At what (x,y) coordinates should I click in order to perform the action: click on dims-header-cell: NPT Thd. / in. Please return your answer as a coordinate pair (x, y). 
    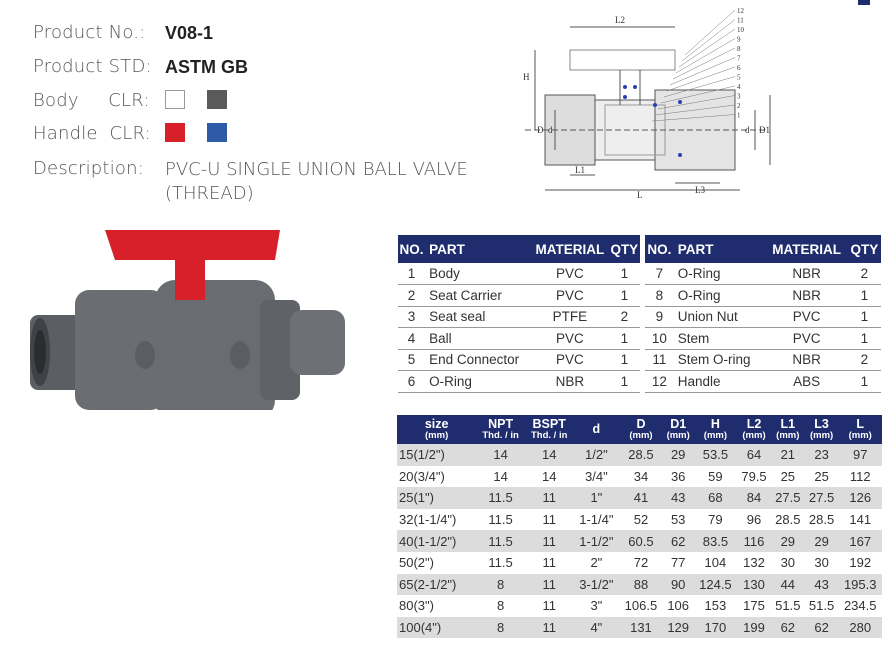
    Looking at the image, I should click on (500, 429).